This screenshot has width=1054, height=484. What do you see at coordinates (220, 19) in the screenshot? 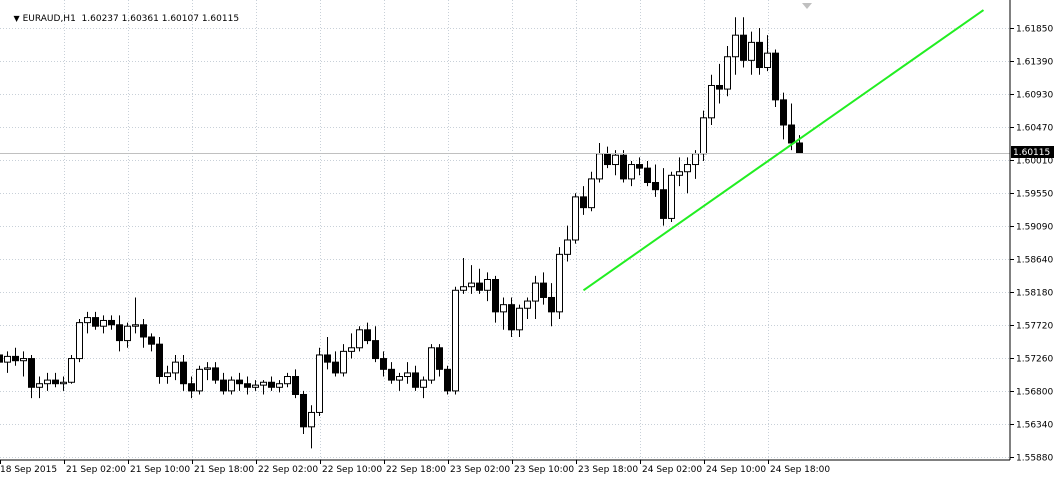
I see `close-value: 1.60115` at bounding box center [220, 19].